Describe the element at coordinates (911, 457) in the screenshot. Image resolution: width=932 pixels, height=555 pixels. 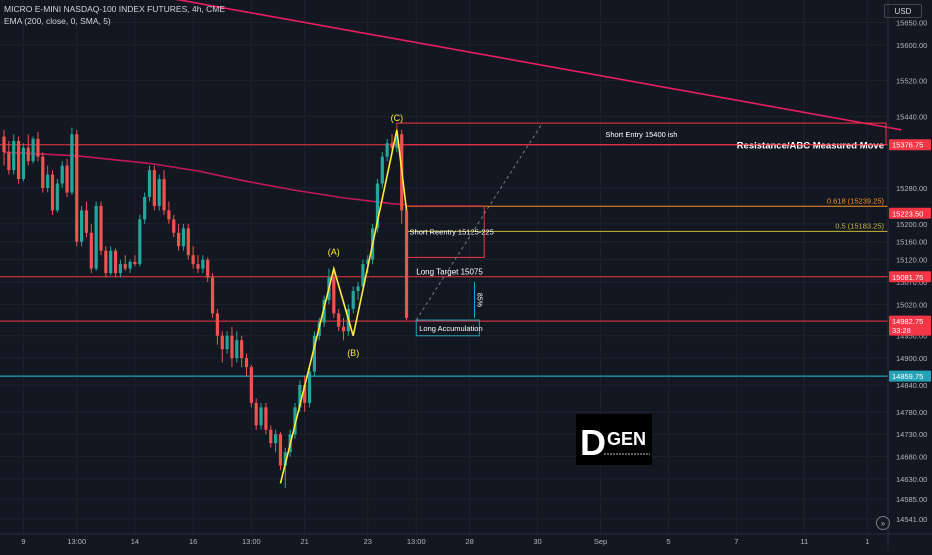
I see `y-tick-label: 14680.00` at that location.